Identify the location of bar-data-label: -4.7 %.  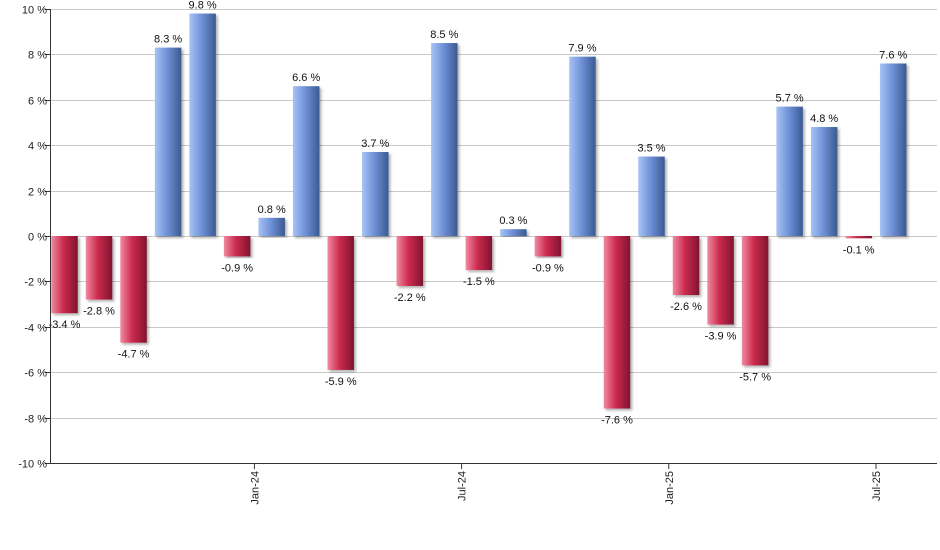
(134, 355).